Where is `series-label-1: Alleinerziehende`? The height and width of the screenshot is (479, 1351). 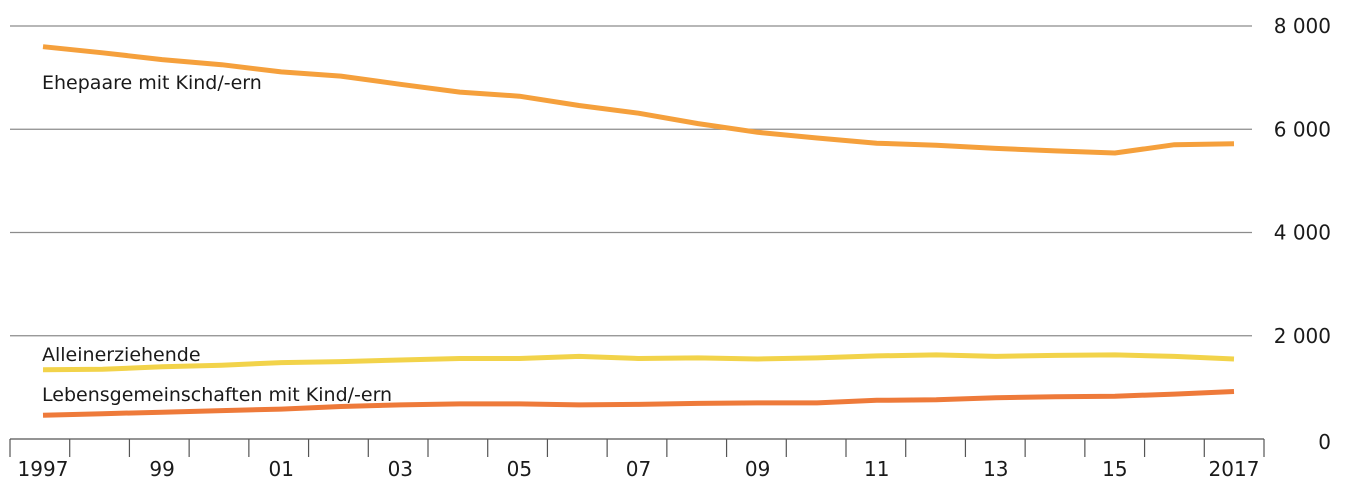 series-label-1: Alleinerziehende is located at coordinates (121, 355).